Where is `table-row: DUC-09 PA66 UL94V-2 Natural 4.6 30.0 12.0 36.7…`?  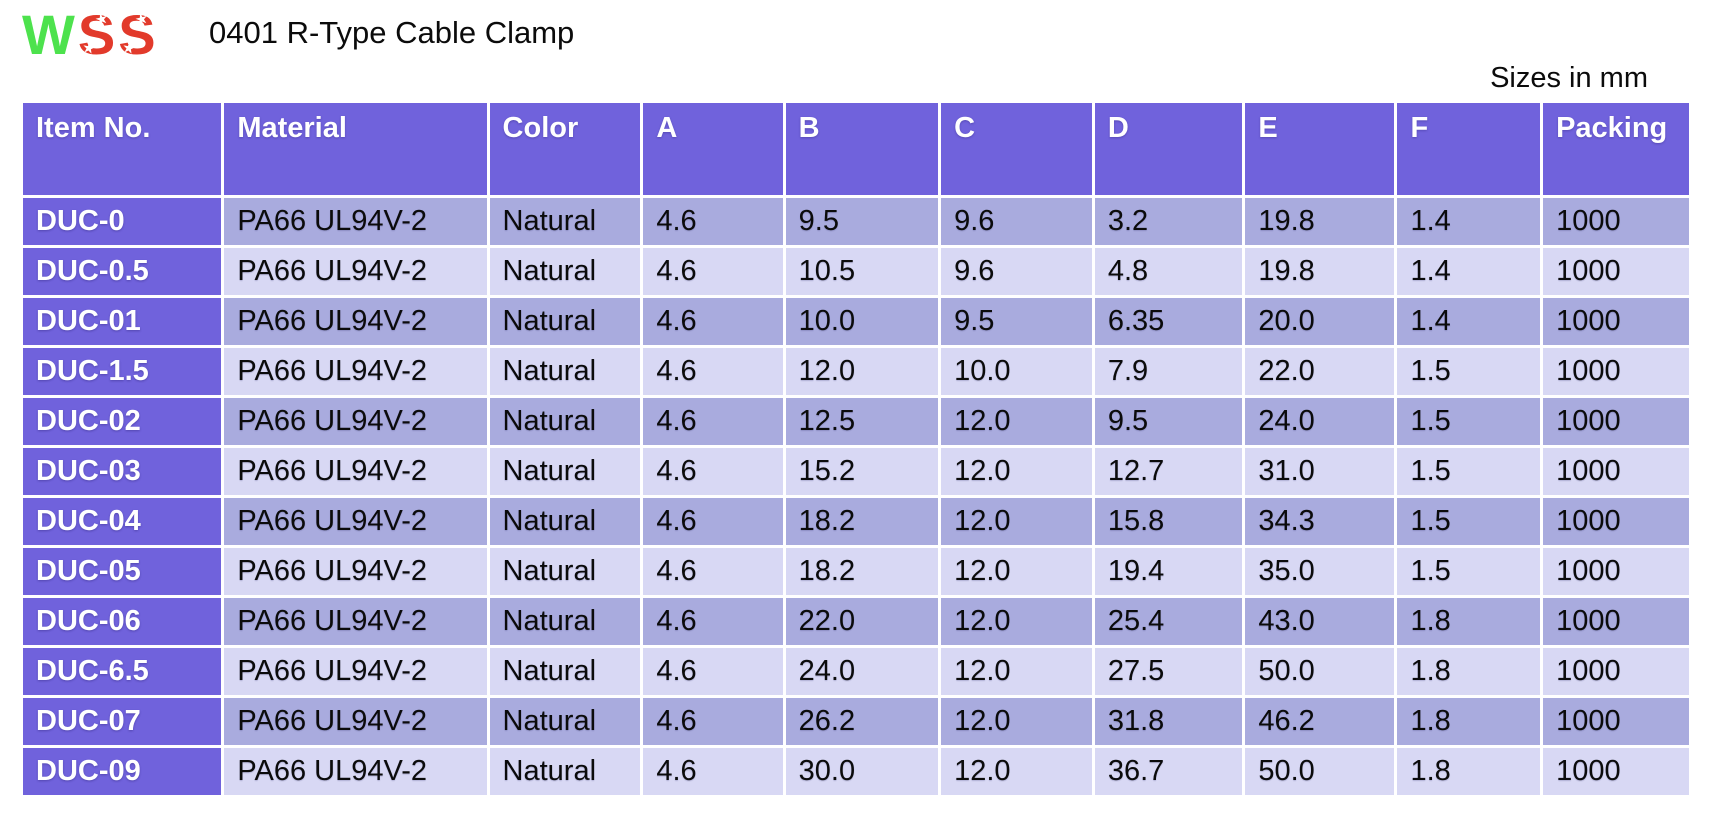
table-row: DUC-09 PA66 UL94V-2 Natural 4.6 30.0 12.0 36.7… is located at coordinates (856, 771).